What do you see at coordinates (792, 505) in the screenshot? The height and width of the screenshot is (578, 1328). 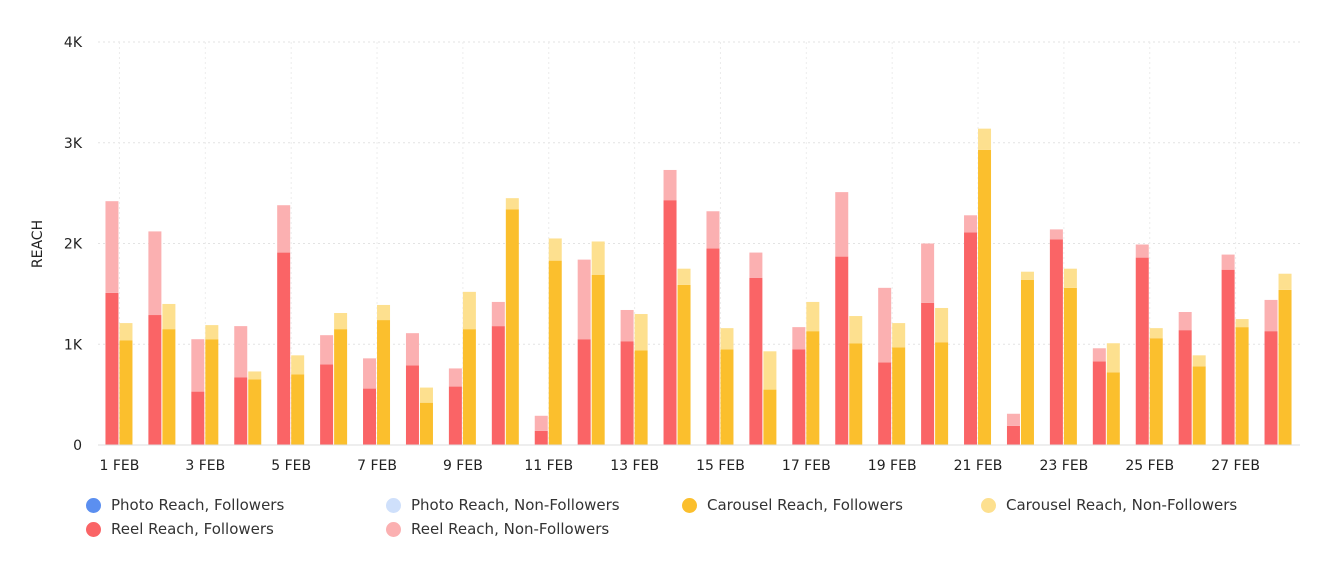 I see `legend-item: Carousel Reach, Followers` at bounding box center [792, 505].